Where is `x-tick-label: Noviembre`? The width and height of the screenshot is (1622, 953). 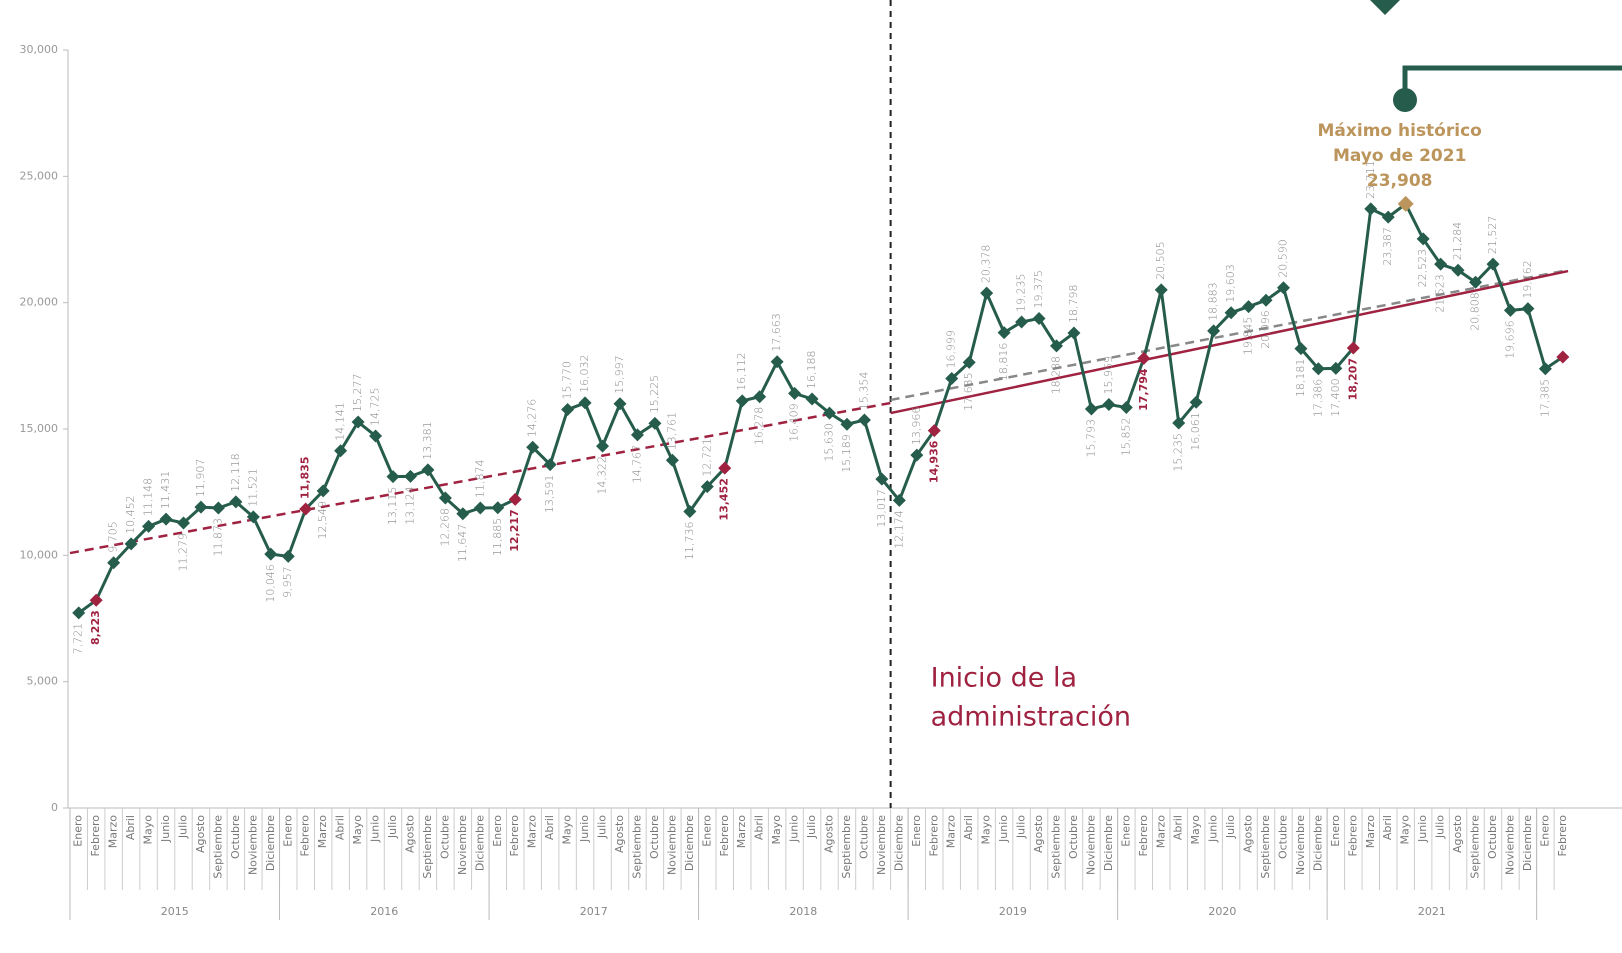 x-tick-label: Noviembre is located at coordinates (462, 845).